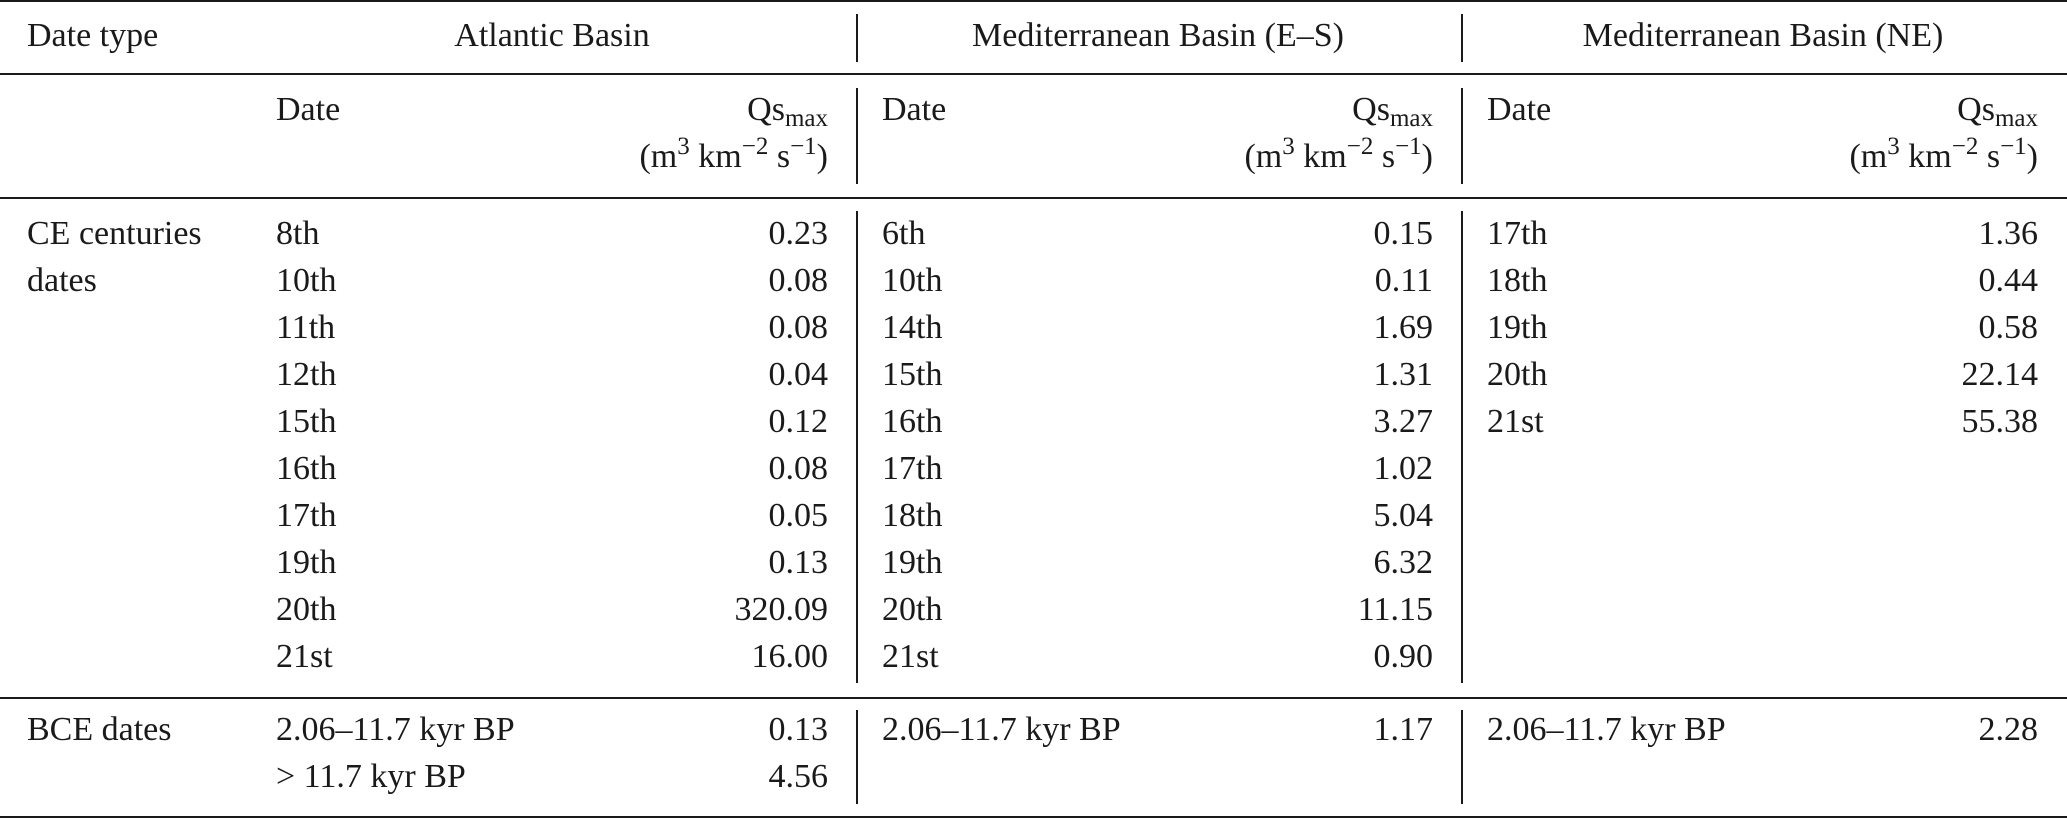  What do you see at coordinates (371, 776) in the screenshot?
I see `date-cell: > 11.7 kyr BP` at bounding box center [371, 776].